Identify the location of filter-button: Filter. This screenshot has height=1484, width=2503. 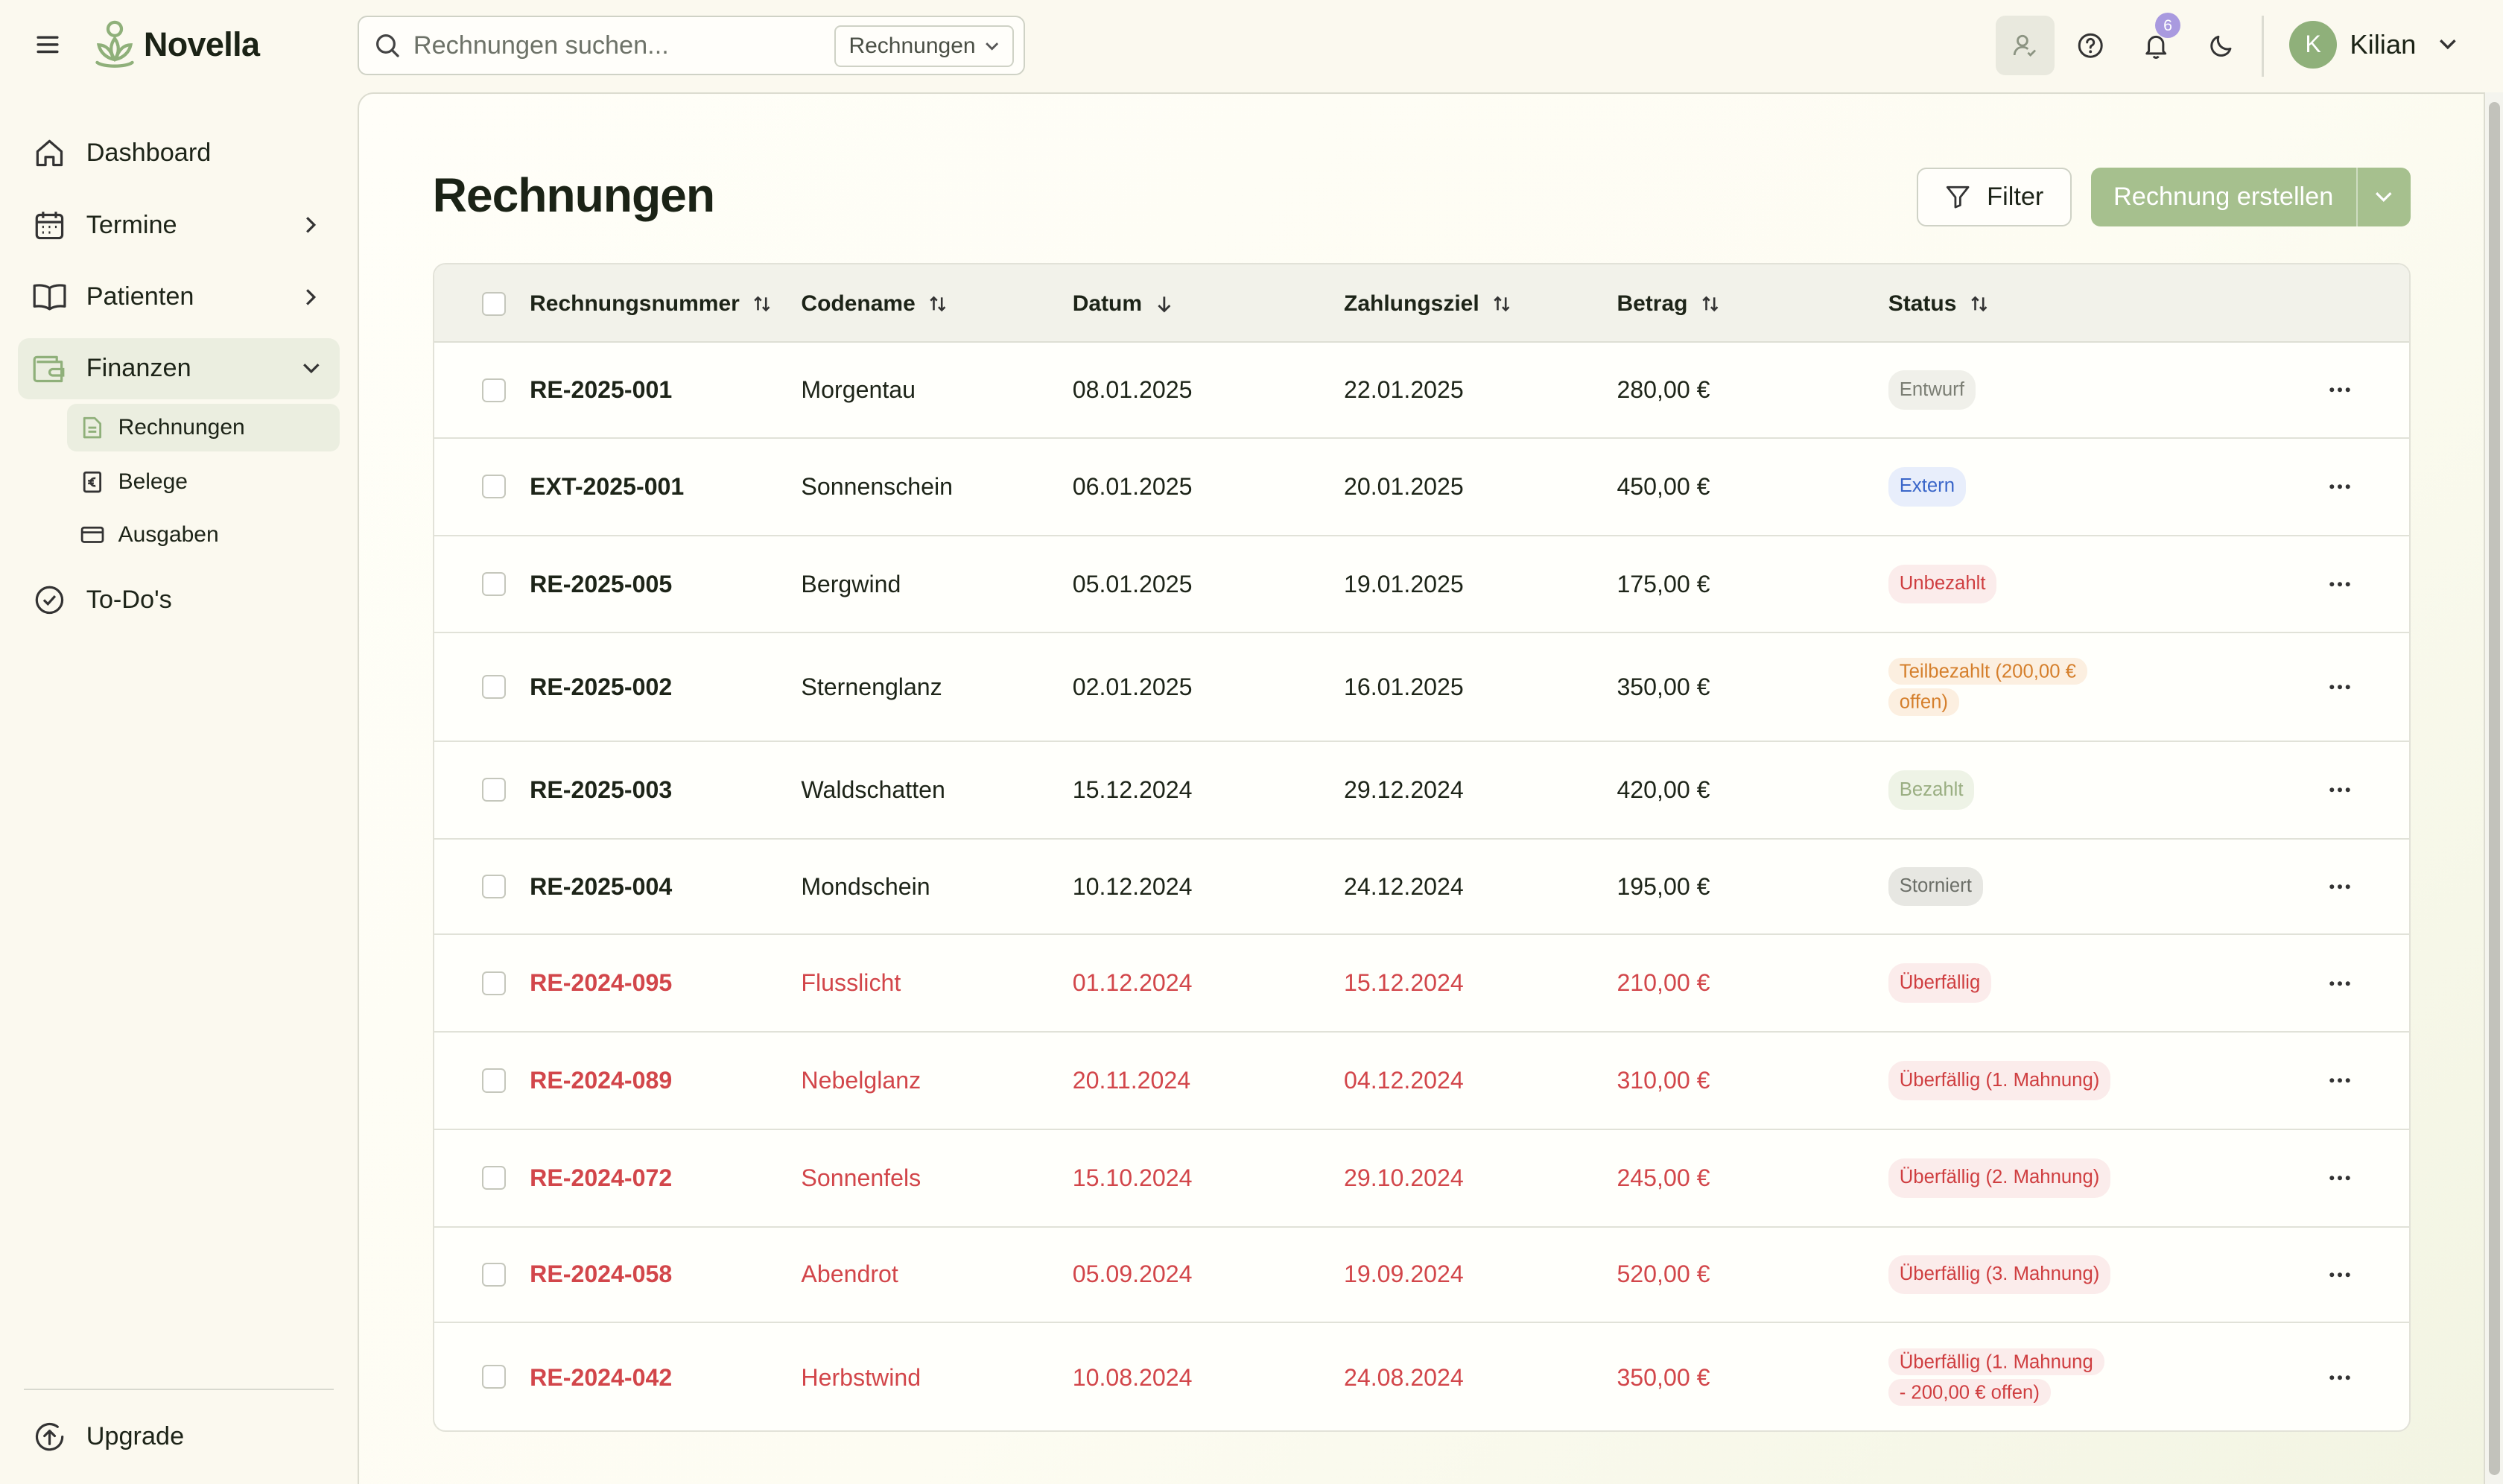
(1995, 197).